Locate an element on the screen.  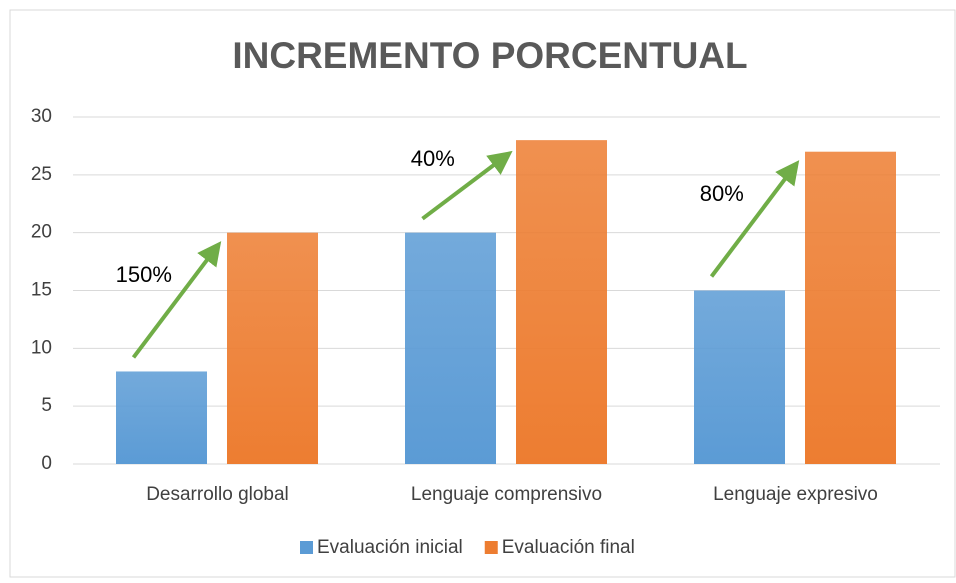
y-tick-label: 10 is located at coordinates (41, 347).